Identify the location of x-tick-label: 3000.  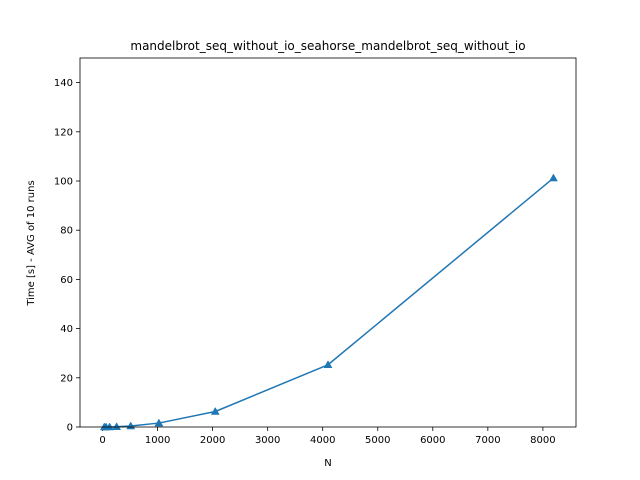
(267, 440).